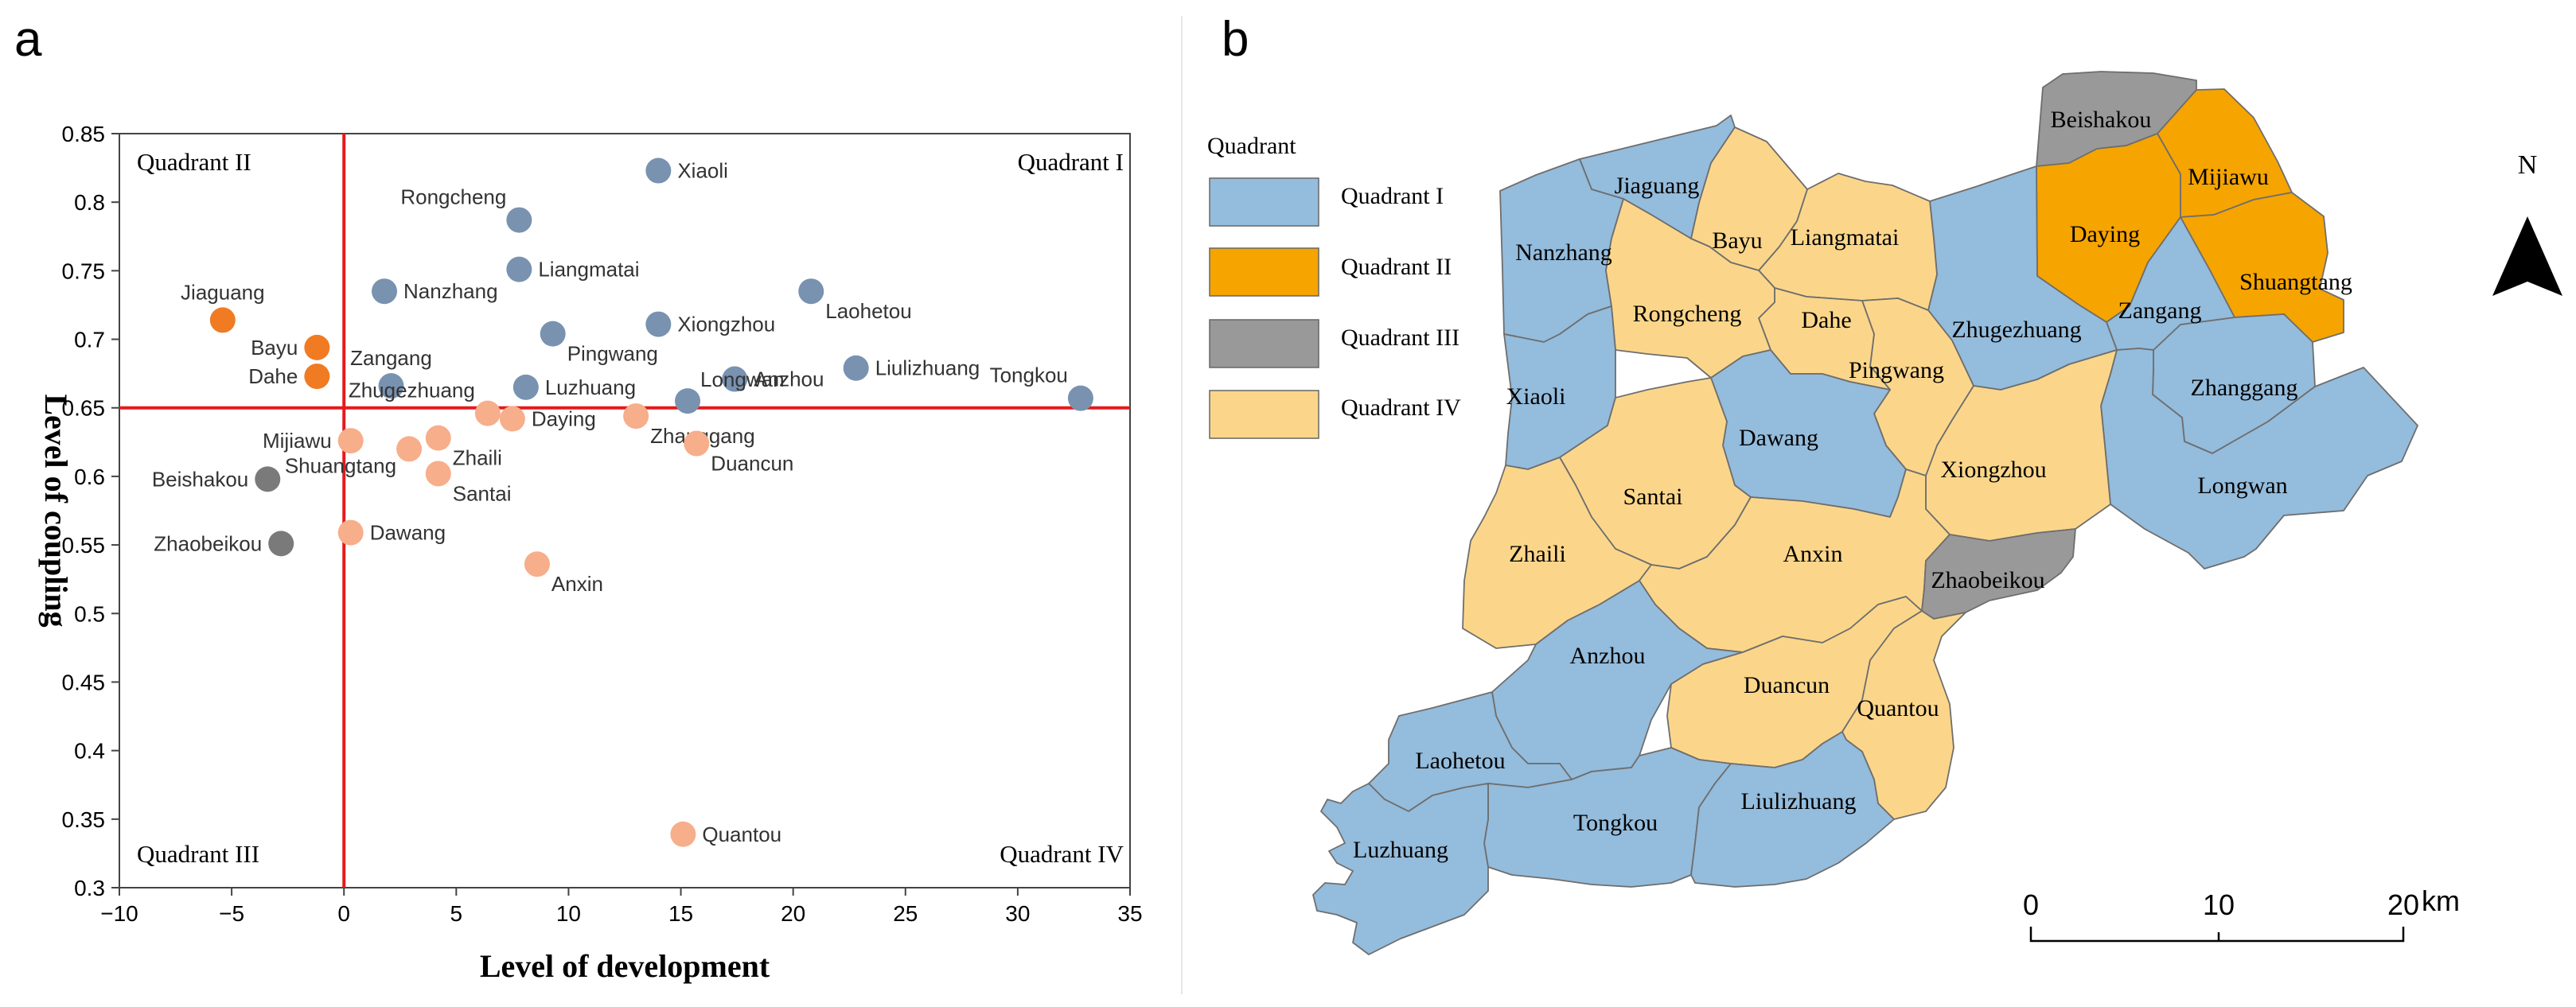  I want to click on x-tick-label: −5, so click(231, 913).